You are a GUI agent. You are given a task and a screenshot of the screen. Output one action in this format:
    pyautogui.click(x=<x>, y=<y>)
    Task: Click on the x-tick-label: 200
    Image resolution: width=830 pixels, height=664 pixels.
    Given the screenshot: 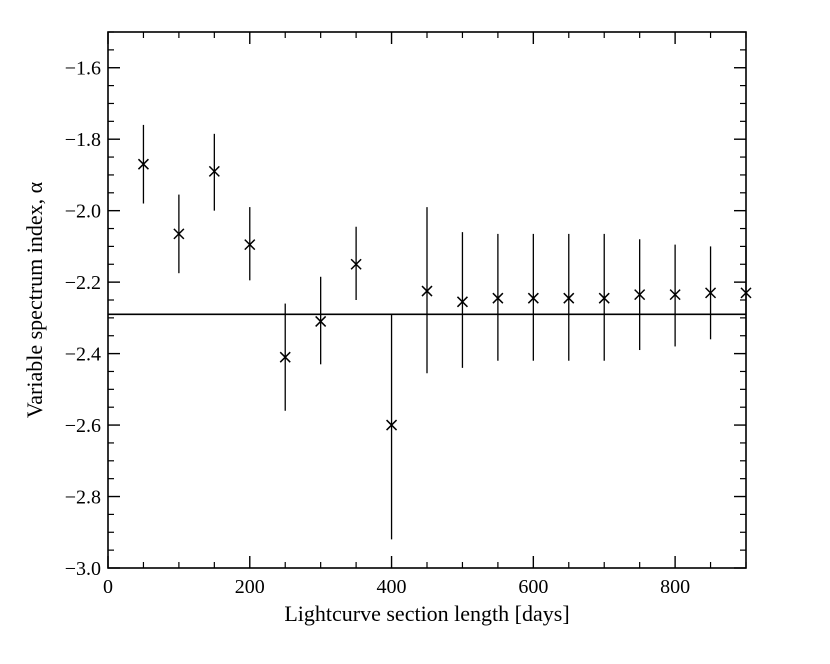 What is the action you would take?
    pyautogui.click(x=250, y=587)
    